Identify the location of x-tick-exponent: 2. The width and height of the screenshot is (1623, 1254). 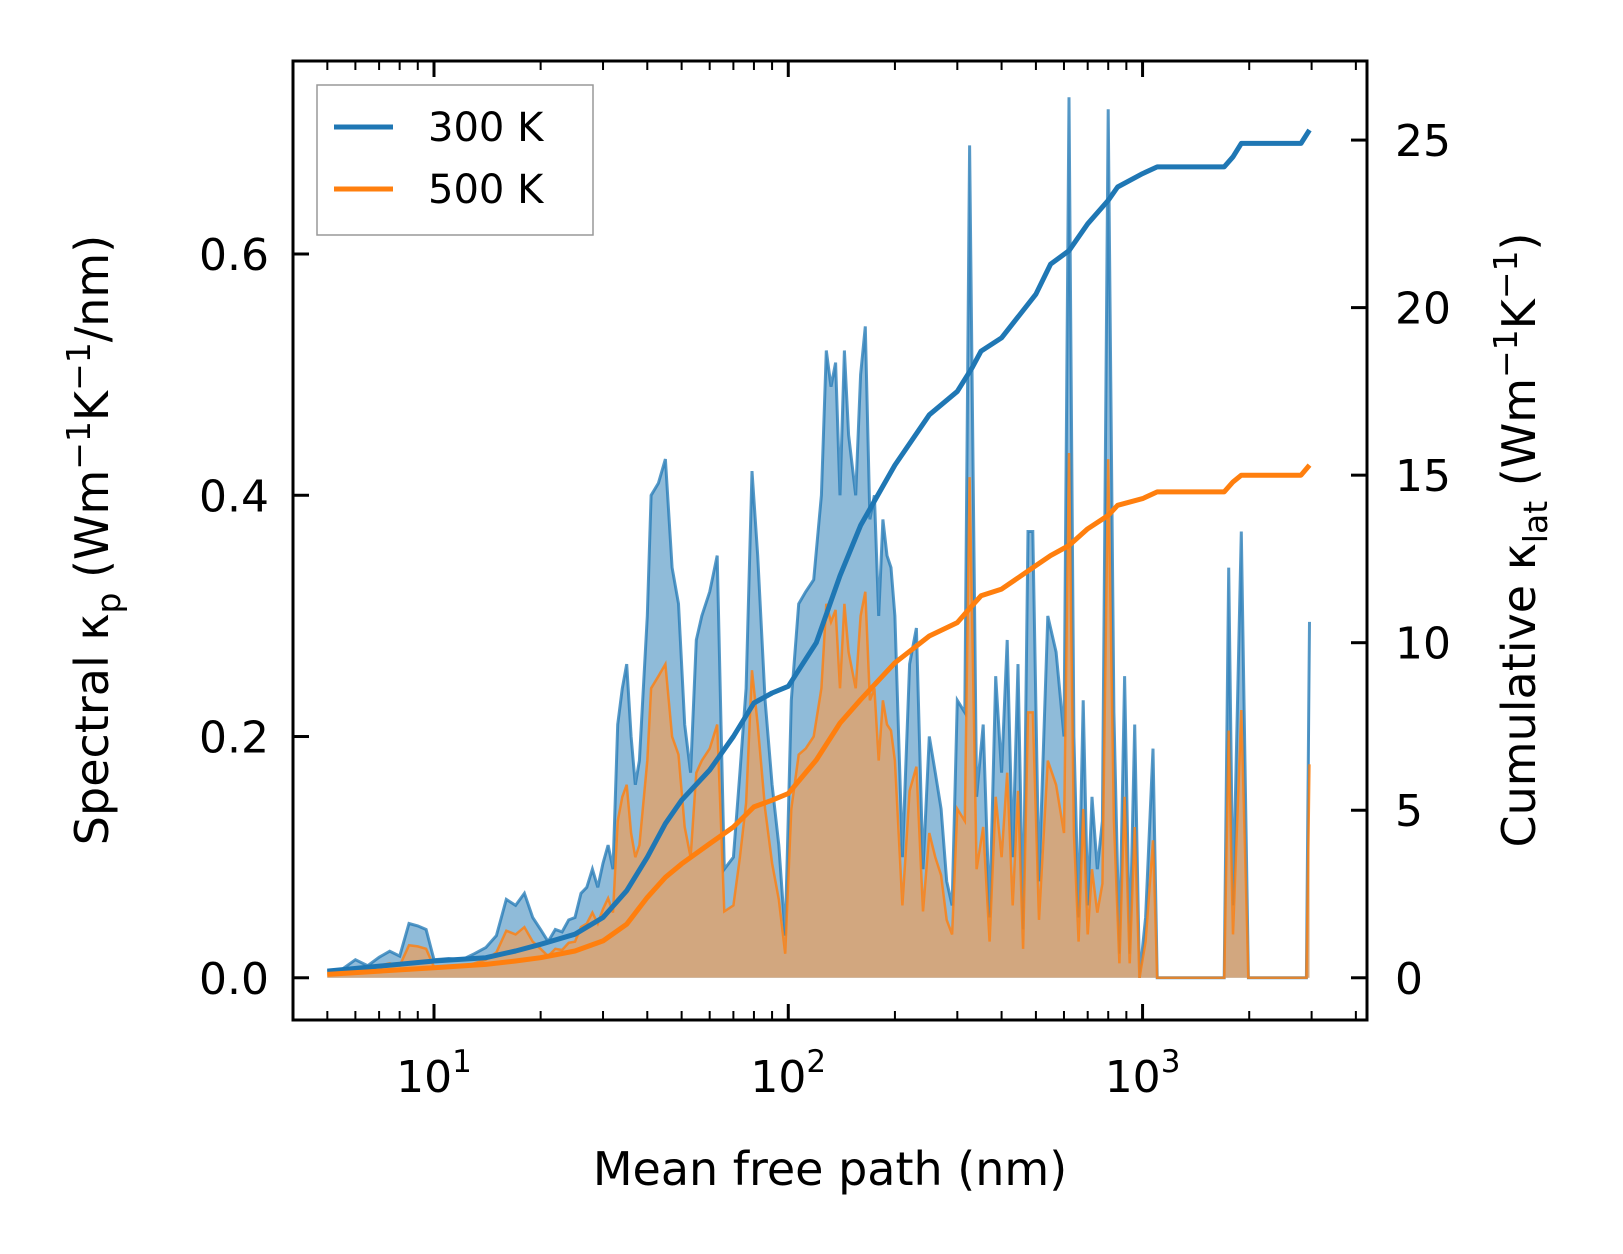
(816, 1062).